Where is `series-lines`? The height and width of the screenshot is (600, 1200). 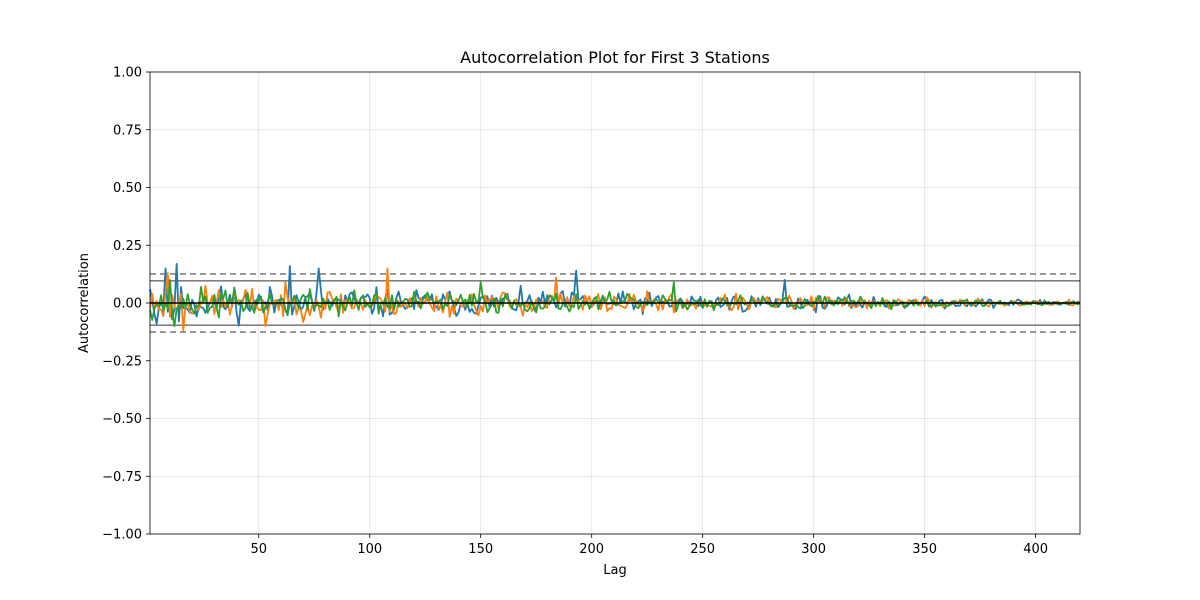 series-lines is located at coordinates (615, 297).